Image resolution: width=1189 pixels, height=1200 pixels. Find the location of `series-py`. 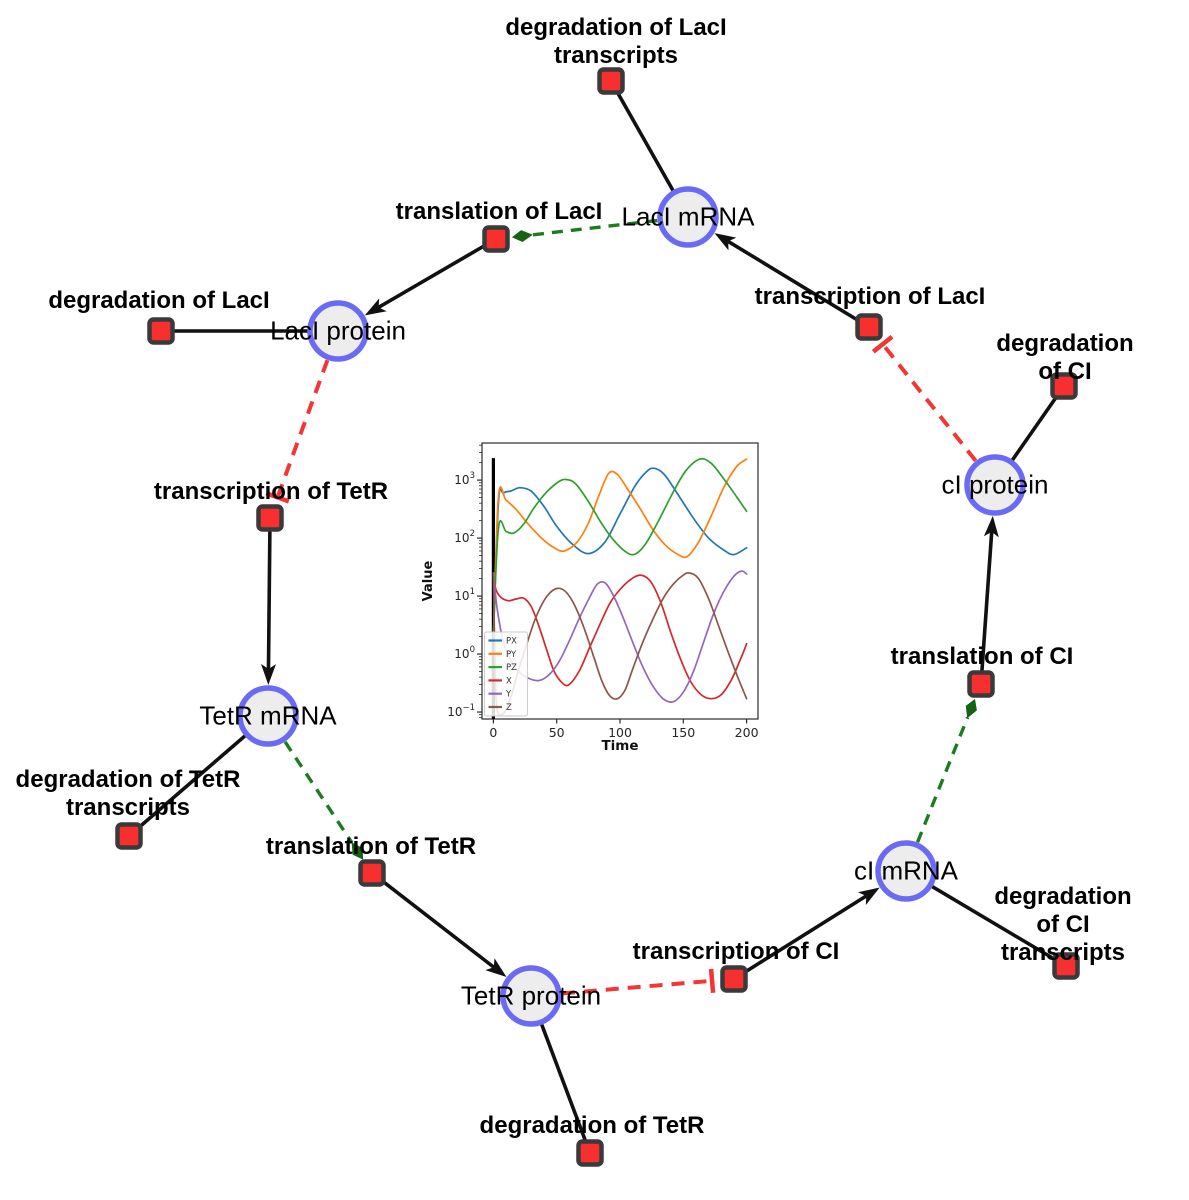

series-py is located at coordinates (620, 548).